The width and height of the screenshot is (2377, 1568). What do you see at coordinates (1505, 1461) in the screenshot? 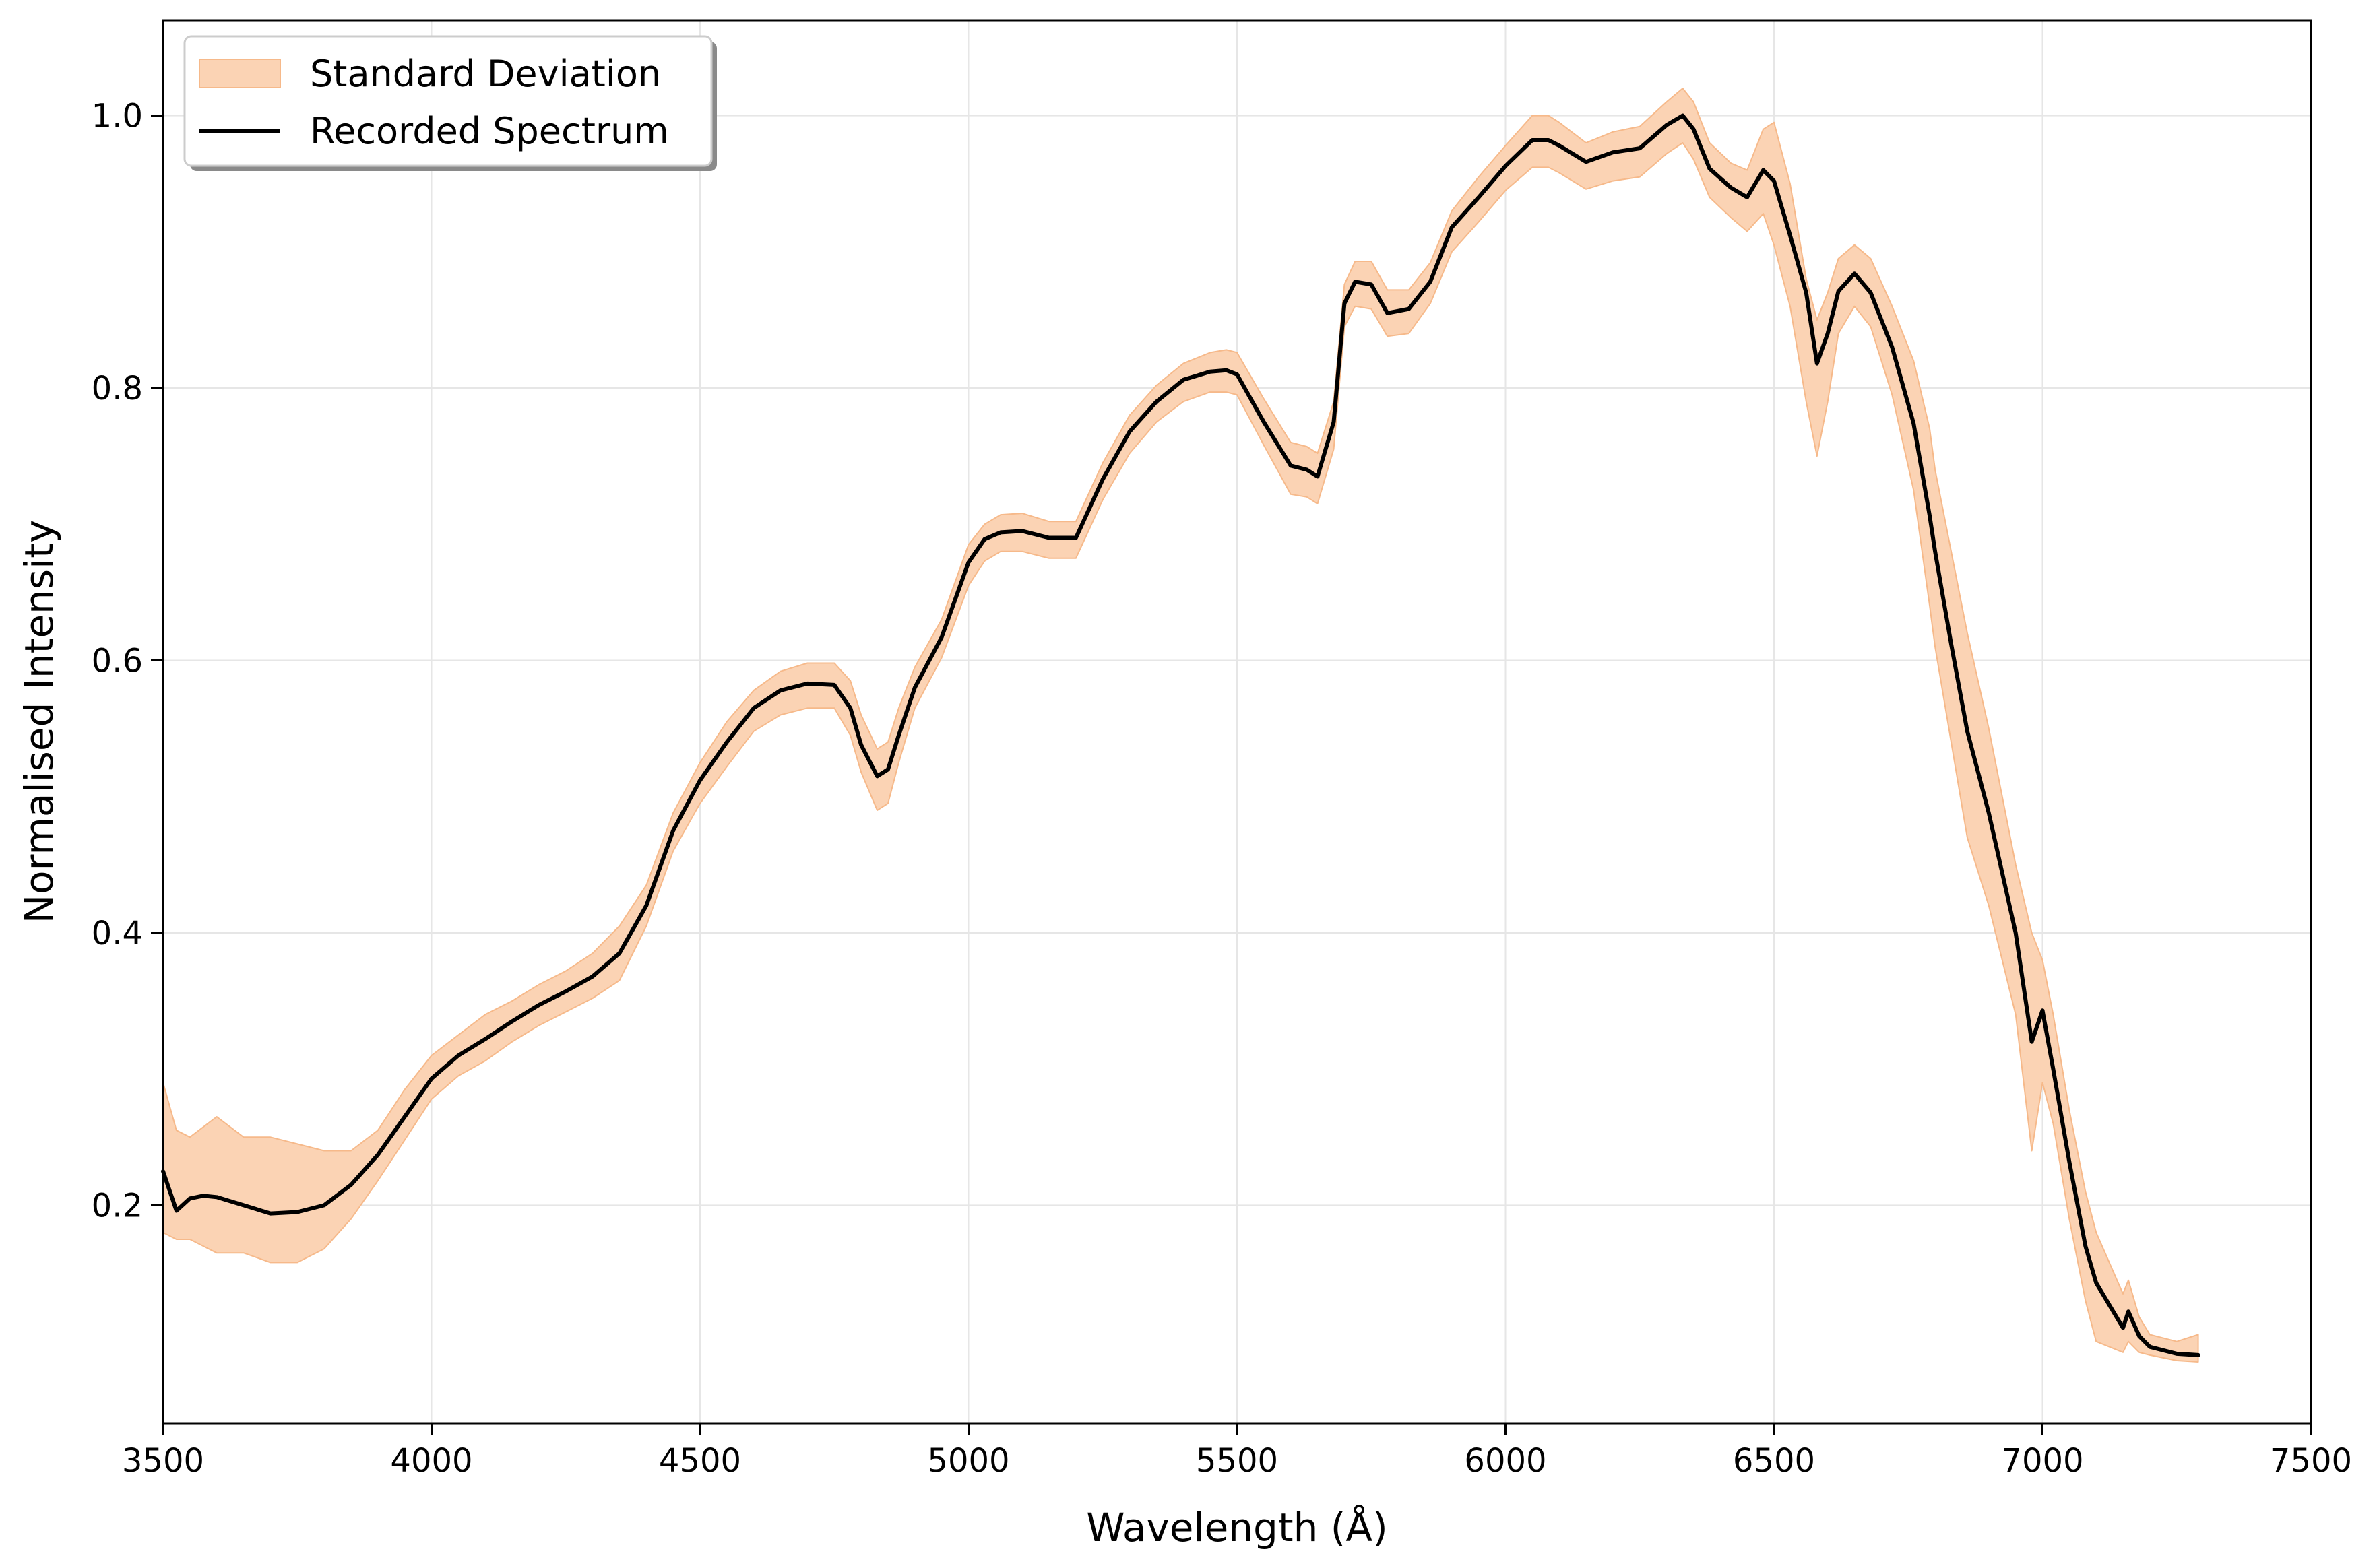
I see `x-tick-label: 6000` at bounding box center [1505, 1461].